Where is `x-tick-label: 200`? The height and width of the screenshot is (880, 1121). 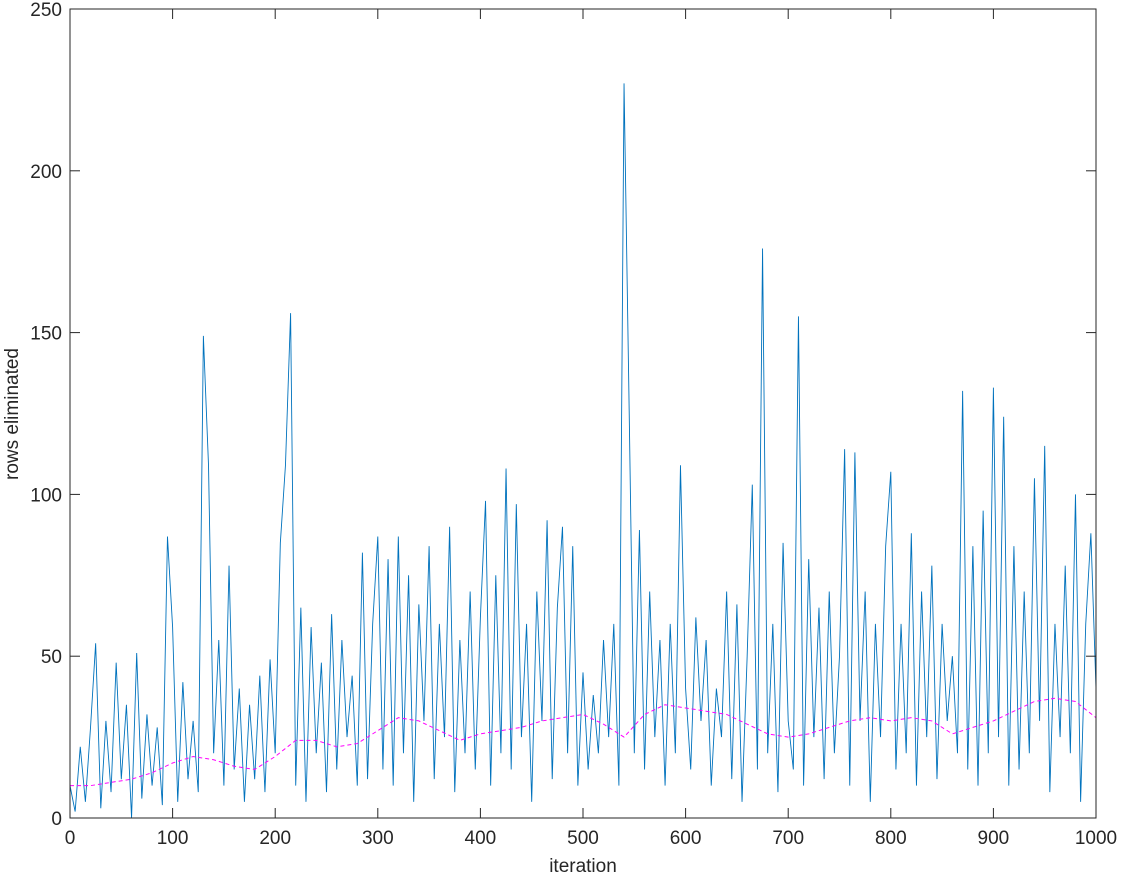 x-tick-label: 200 is located at coordinates (275, 838).